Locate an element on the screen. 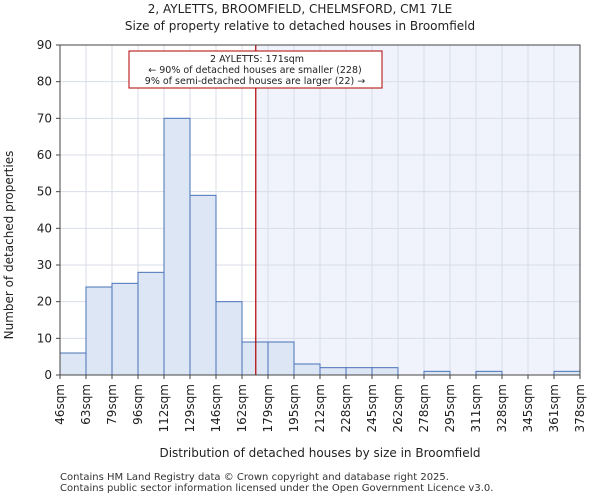 This screenshot has height=500, width=600. x-tick-label: 63sqm is located at coordinates (86, 404).